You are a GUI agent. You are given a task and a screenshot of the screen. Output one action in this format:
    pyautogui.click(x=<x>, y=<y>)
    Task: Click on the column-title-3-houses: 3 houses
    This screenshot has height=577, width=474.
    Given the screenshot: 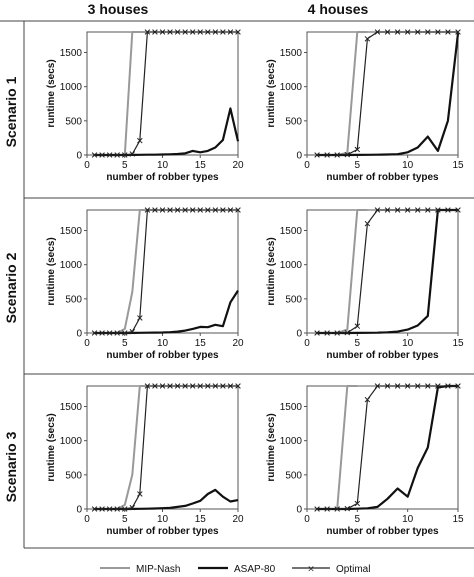 What is the action you would take?
    pyautogui.click(x=118, y=9)
    